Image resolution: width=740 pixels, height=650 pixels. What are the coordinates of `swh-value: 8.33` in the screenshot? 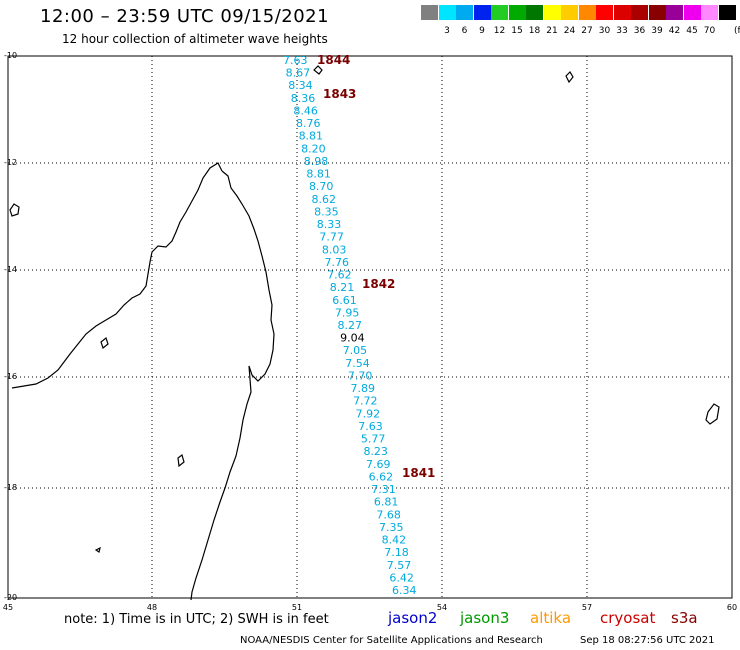 It's located at (329, 224).